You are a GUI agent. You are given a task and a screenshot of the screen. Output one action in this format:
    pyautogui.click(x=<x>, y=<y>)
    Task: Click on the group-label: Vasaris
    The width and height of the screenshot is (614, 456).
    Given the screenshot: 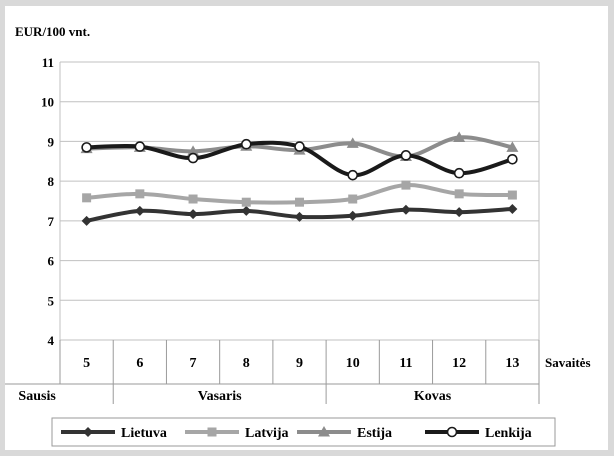 What is the action you would take?
    pyautogui.click(x=220, y=396)
    